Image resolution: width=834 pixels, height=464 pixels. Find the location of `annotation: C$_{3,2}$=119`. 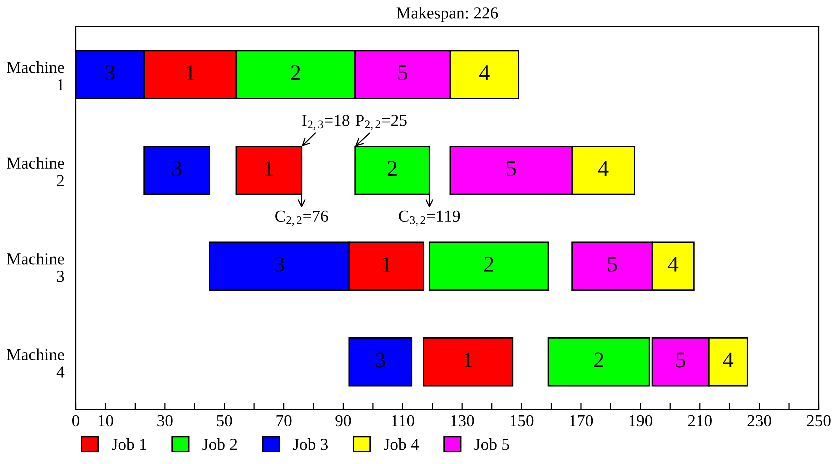

annotation: C$_{3,2}$=119 is located at coordinates (429, 218).